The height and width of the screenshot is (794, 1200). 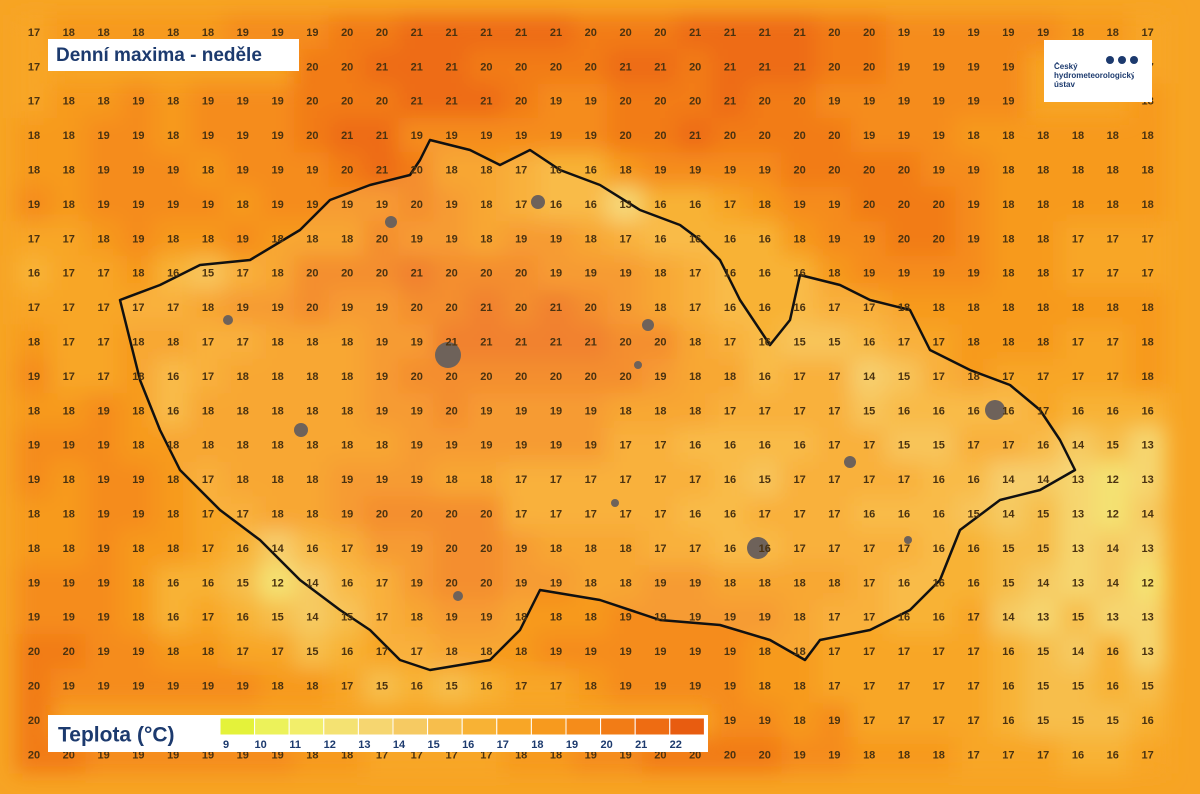 I want to click on legend-label: 16, so click(x=468, y=745).